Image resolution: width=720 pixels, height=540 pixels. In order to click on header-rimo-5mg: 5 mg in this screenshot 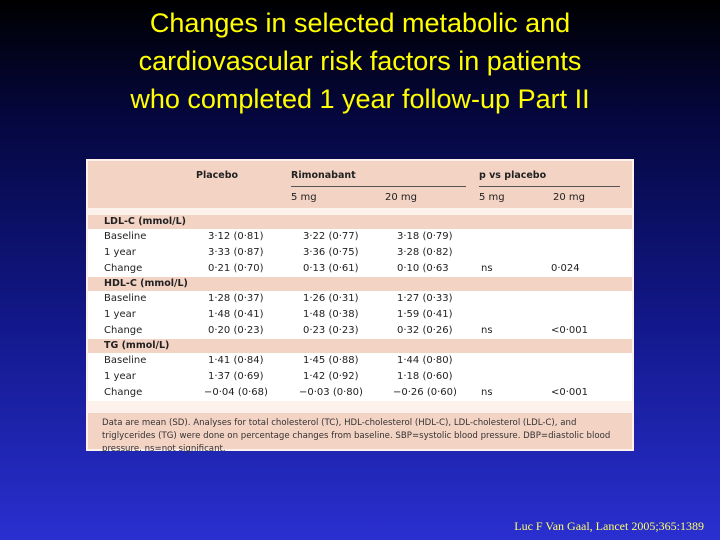, I will do `click(304, 197)`.